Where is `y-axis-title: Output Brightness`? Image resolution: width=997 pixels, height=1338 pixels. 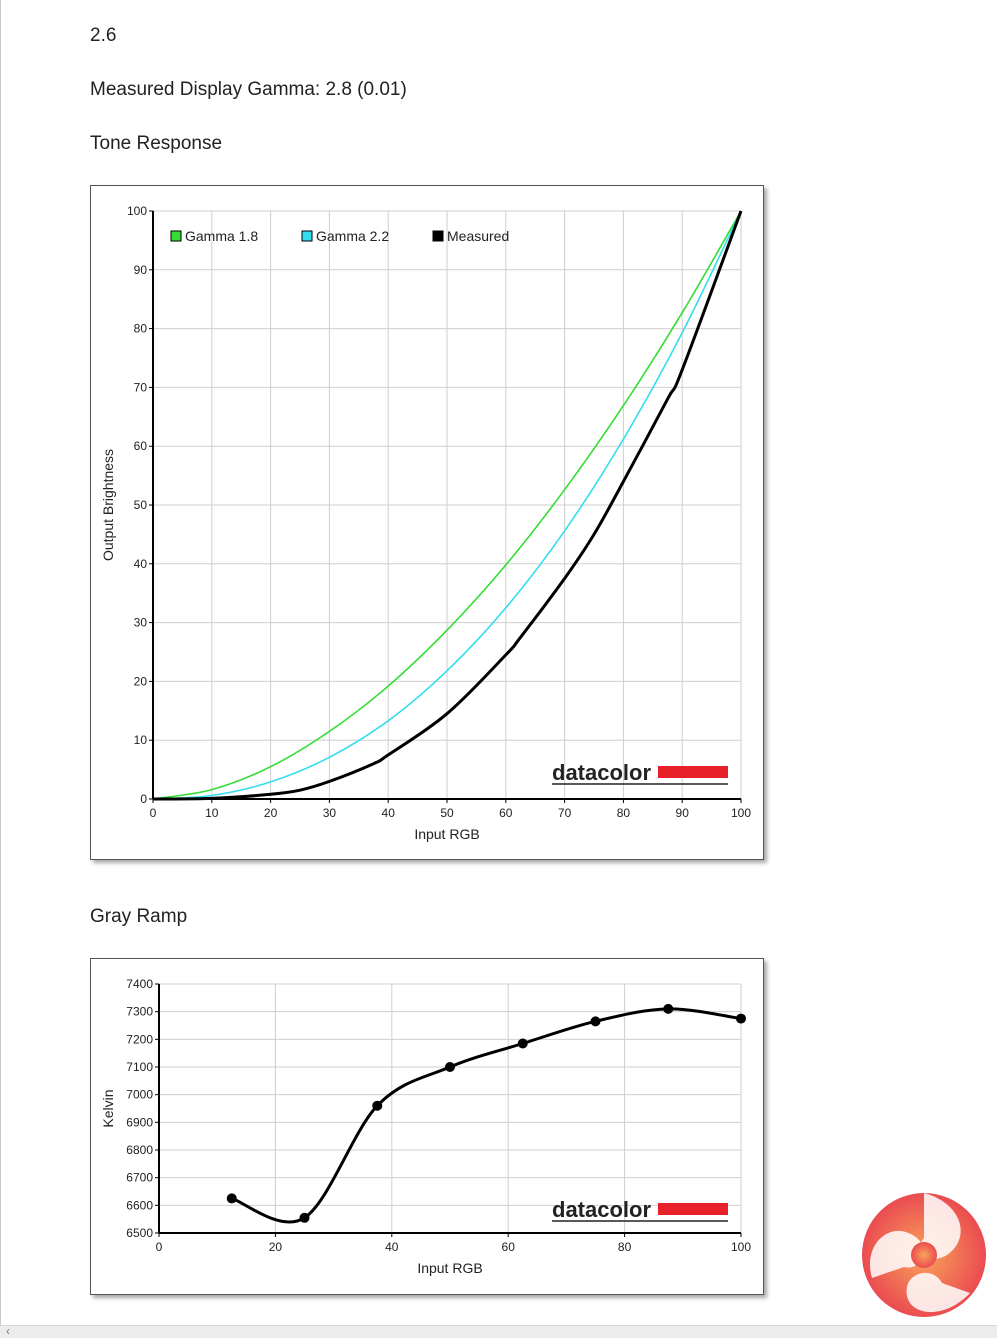
y-axis-title: Output Brightness is located at coordinates (108, 505).